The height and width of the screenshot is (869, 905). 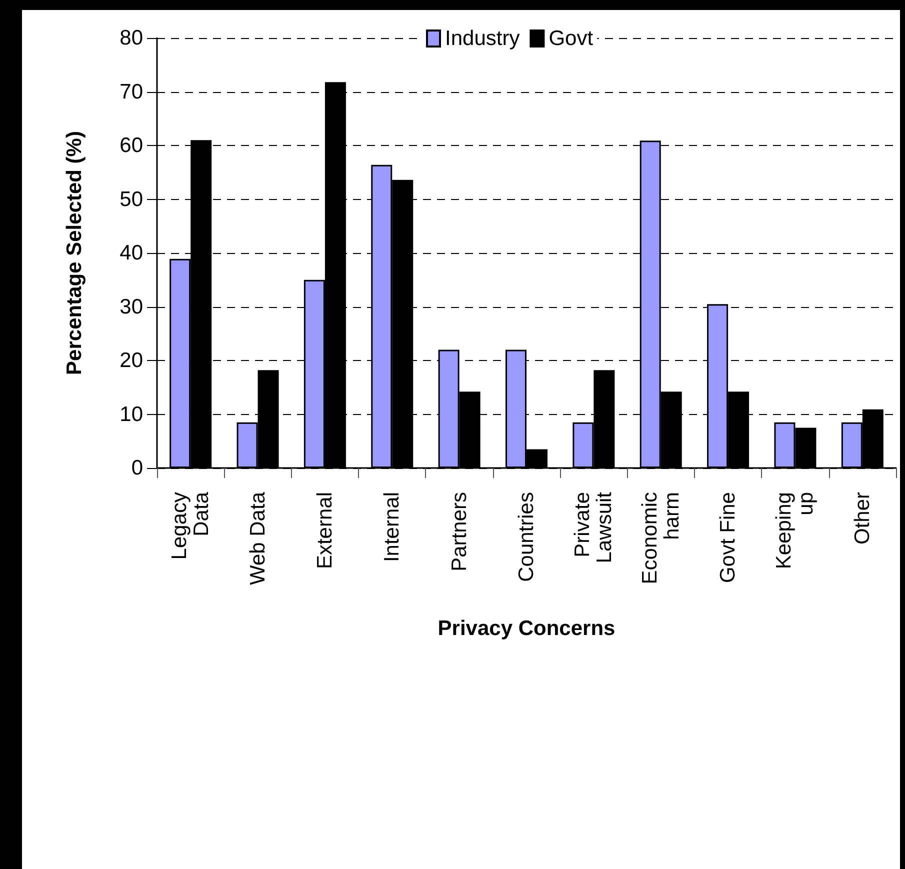 What do you see at coordinates (131, 360) in the screenshot?
I see `y-tick-label: 20` at bounding box center [131, 360].